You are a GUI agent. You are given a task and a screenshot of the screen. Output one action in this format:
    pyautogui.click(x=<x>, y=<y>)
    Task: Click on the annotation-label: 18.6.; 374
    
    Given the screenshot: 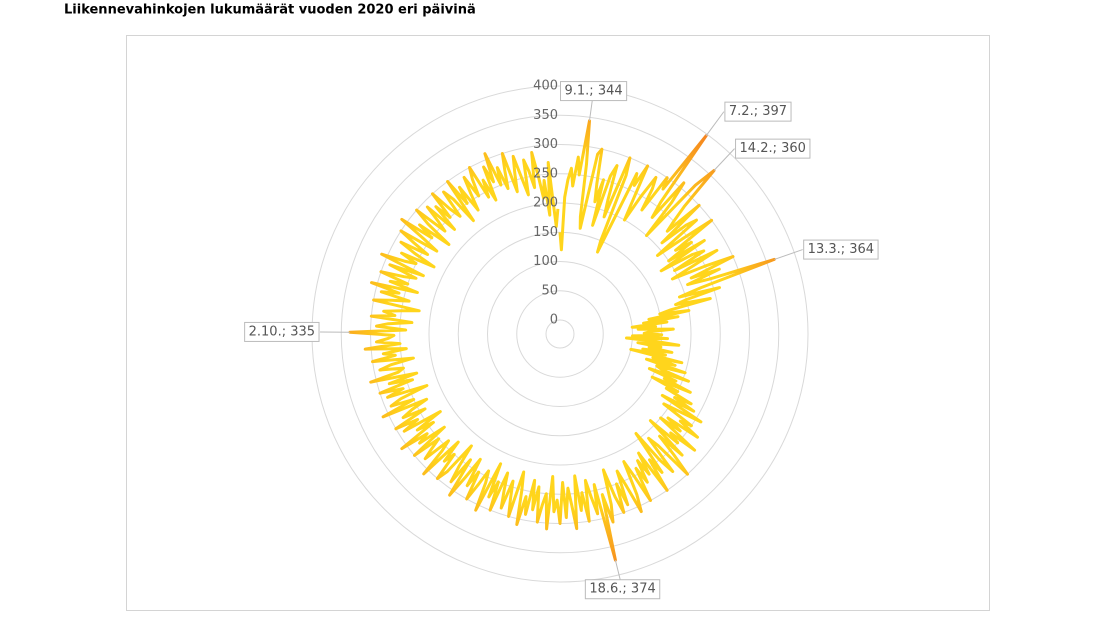 What is the action you would take?
    pyautogui.click(x=622, y=589)
    